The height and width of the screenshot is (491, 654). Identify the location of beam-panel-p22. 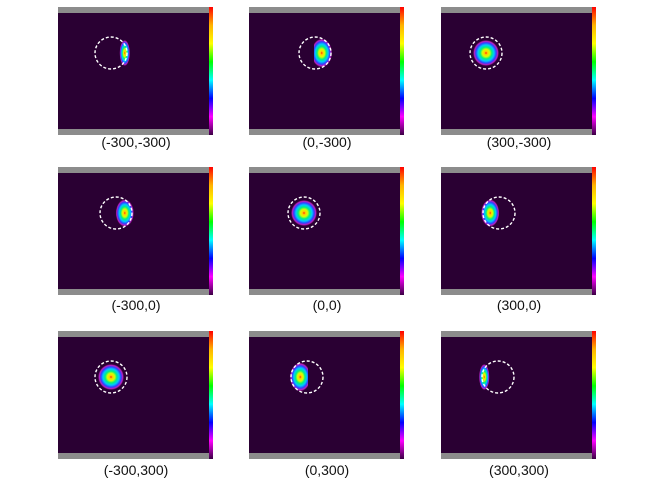
(519, 395).